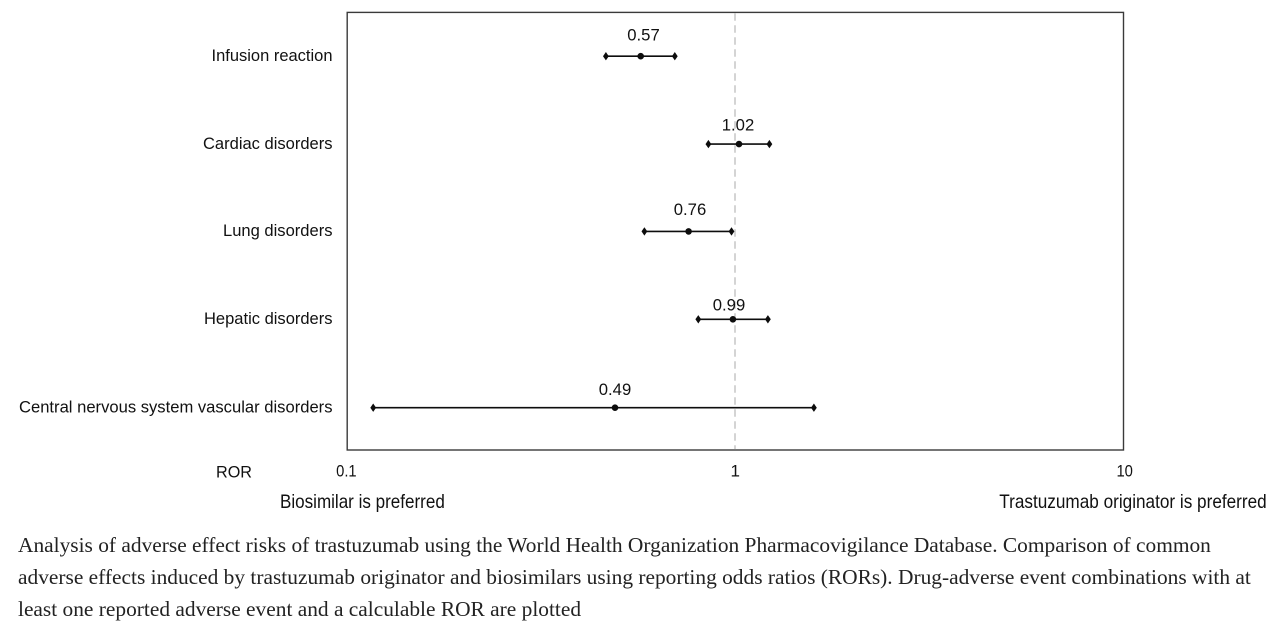 Image resolution: width=1286 pixels, height=627 pixels. What do you see at coordinates (643, 34) in the screenshot?
I see `svg-text: 0.57` at bounding box center [643, 34].